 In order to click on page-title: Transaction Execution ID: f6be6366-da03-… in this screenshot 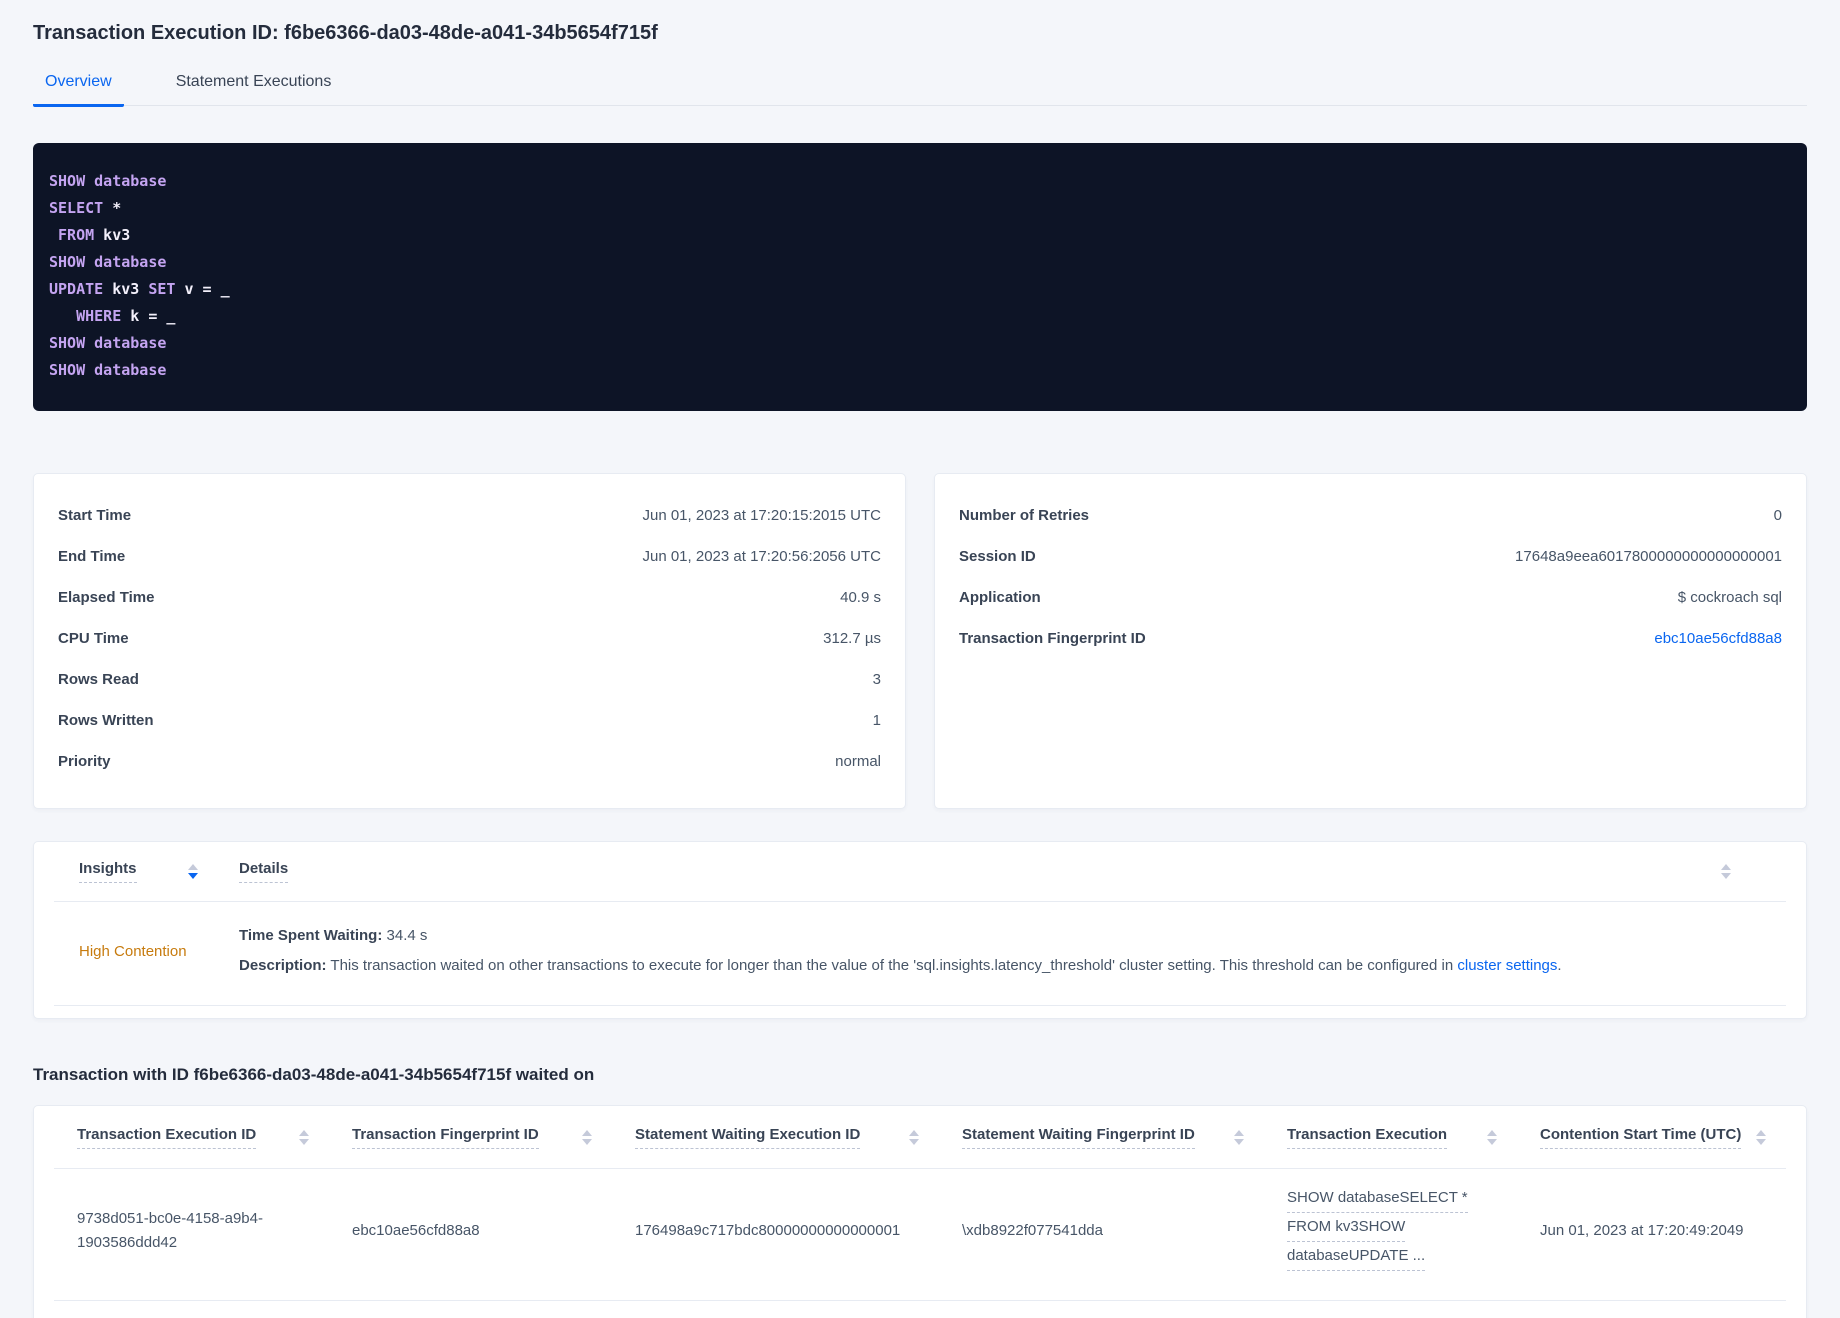, I will do `click(345, 33)`.